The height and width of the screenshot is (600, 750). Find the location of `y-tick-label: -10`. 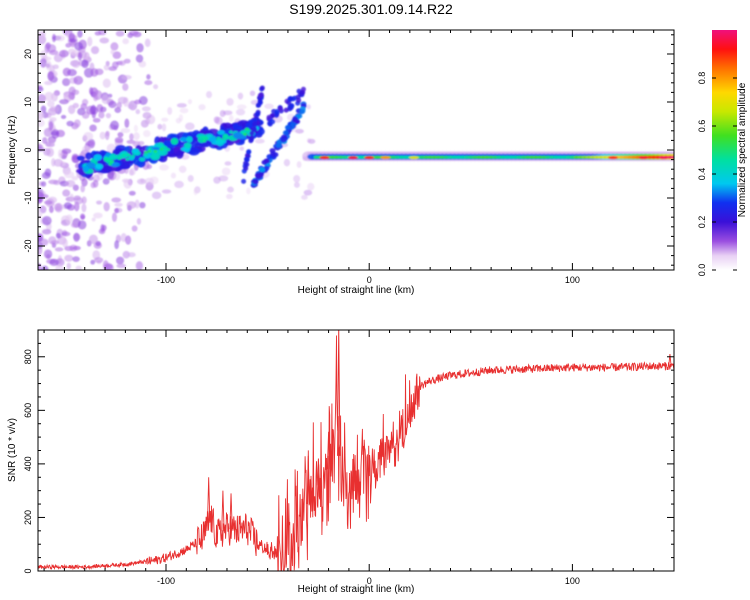

y-tick-label: -10 is located at coordinates (28, 197).